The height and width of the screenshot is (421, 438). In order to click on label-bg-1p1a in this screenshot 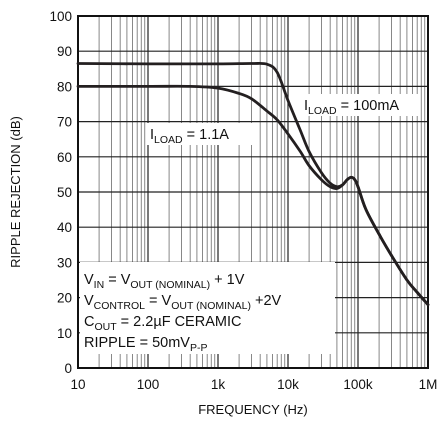, I will do `click(201, 134)`.